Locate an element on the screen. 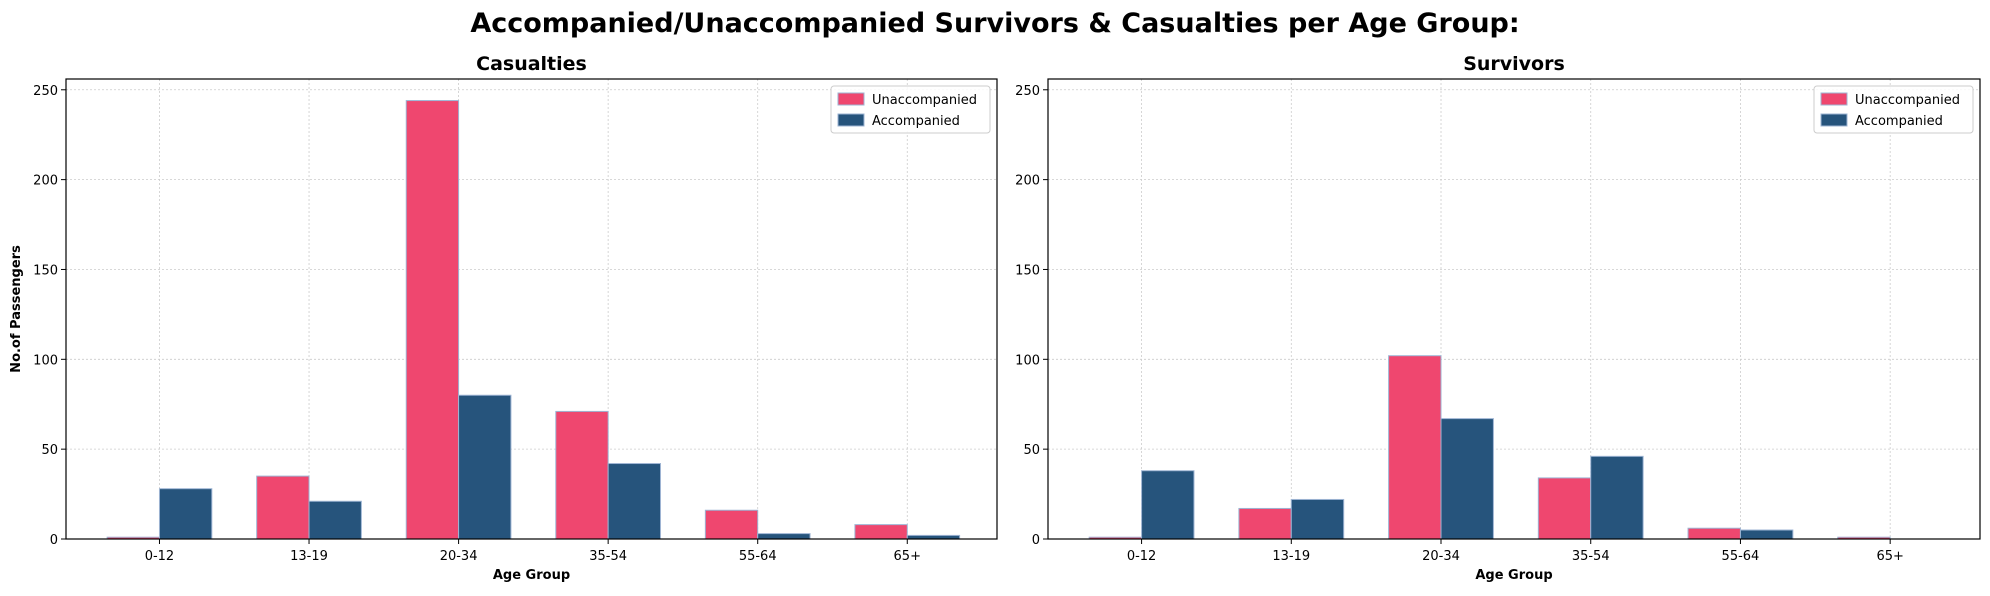  y-axis-label: No.of Passengers is located at coordinates (16, 309).